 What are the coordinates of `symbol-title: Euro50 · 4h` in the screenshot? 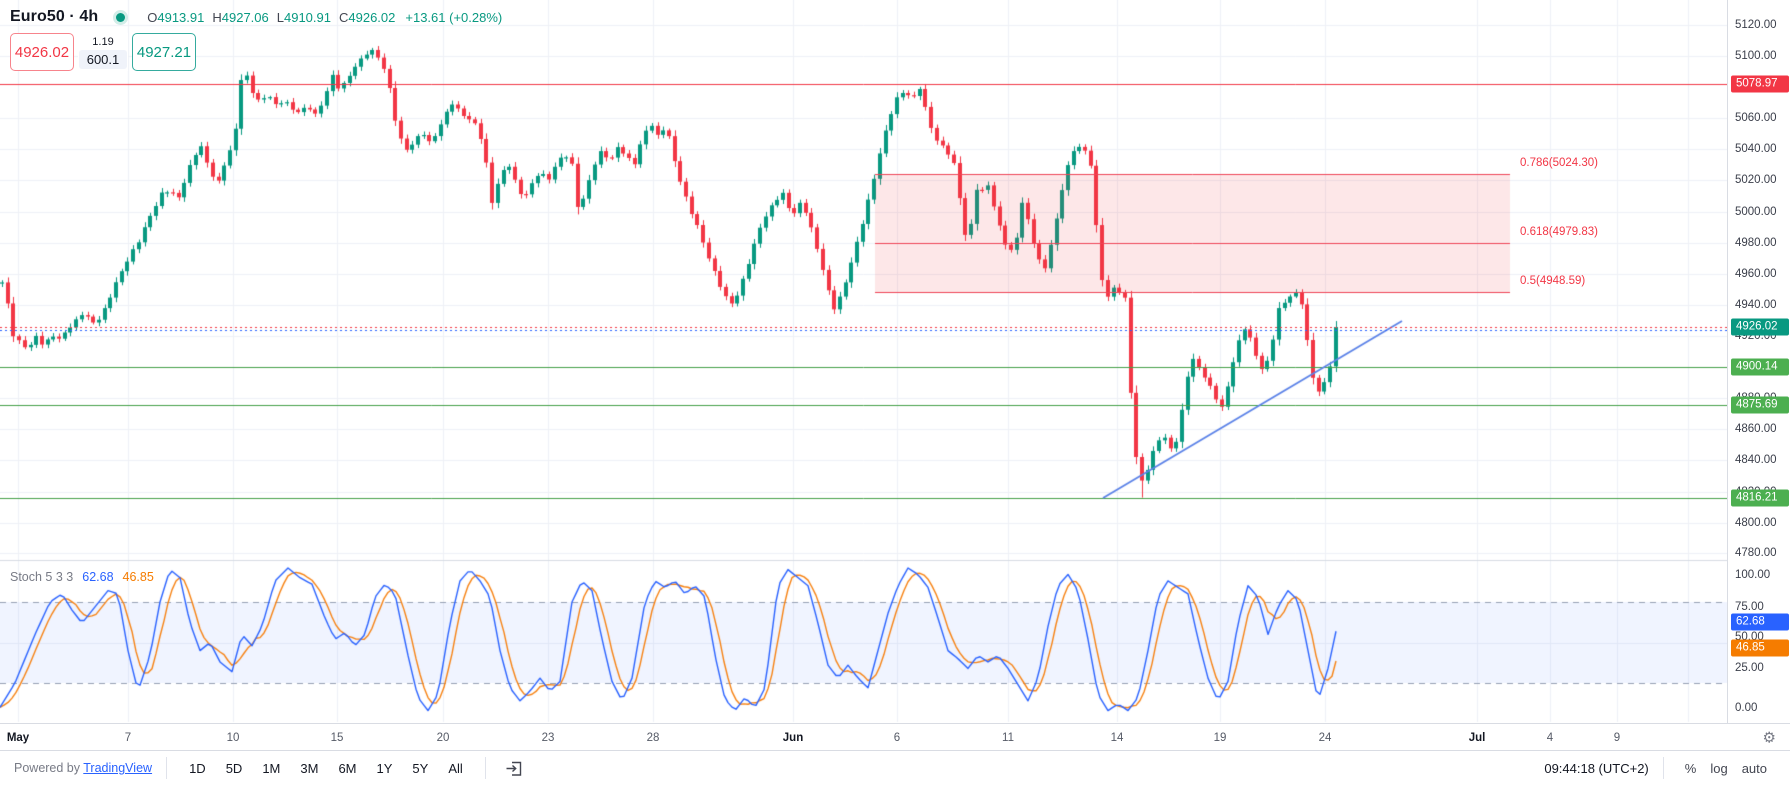 It's located at (54, 16).